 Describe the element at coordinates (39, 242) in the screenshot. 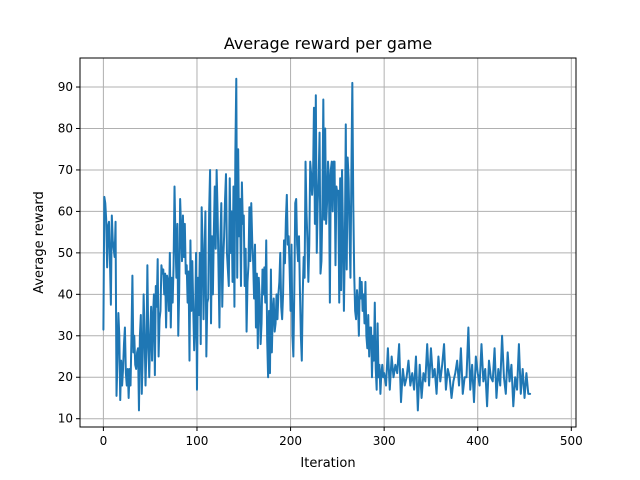

I see `y-axis-label: Average reward` at that location.